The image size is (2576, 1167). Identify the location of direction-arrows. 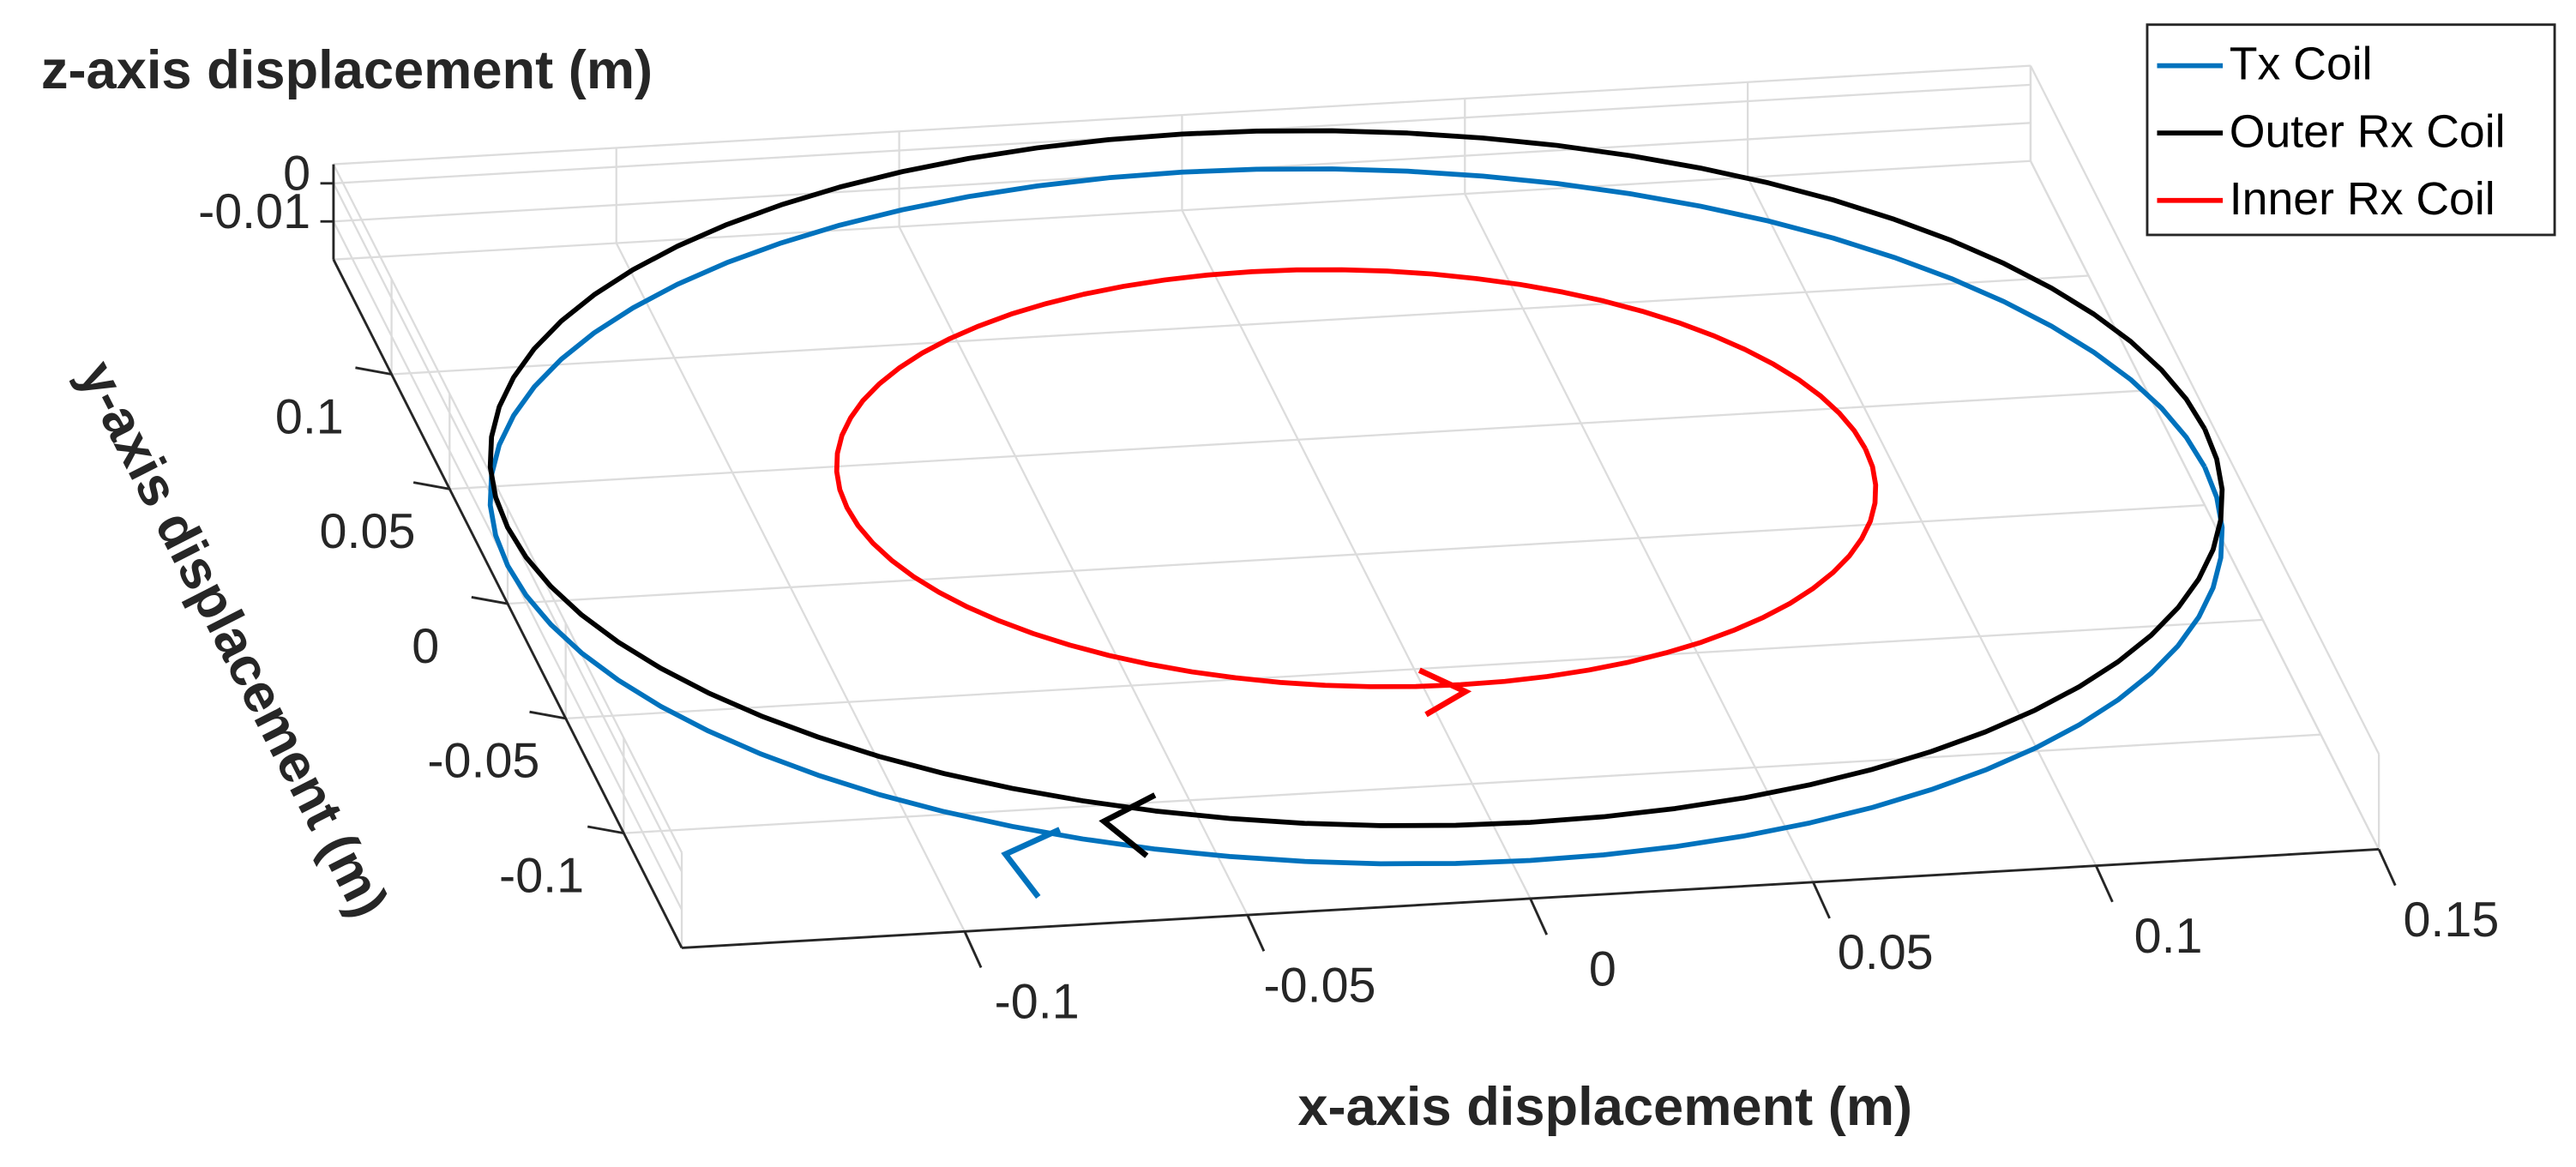
(1236, 783).